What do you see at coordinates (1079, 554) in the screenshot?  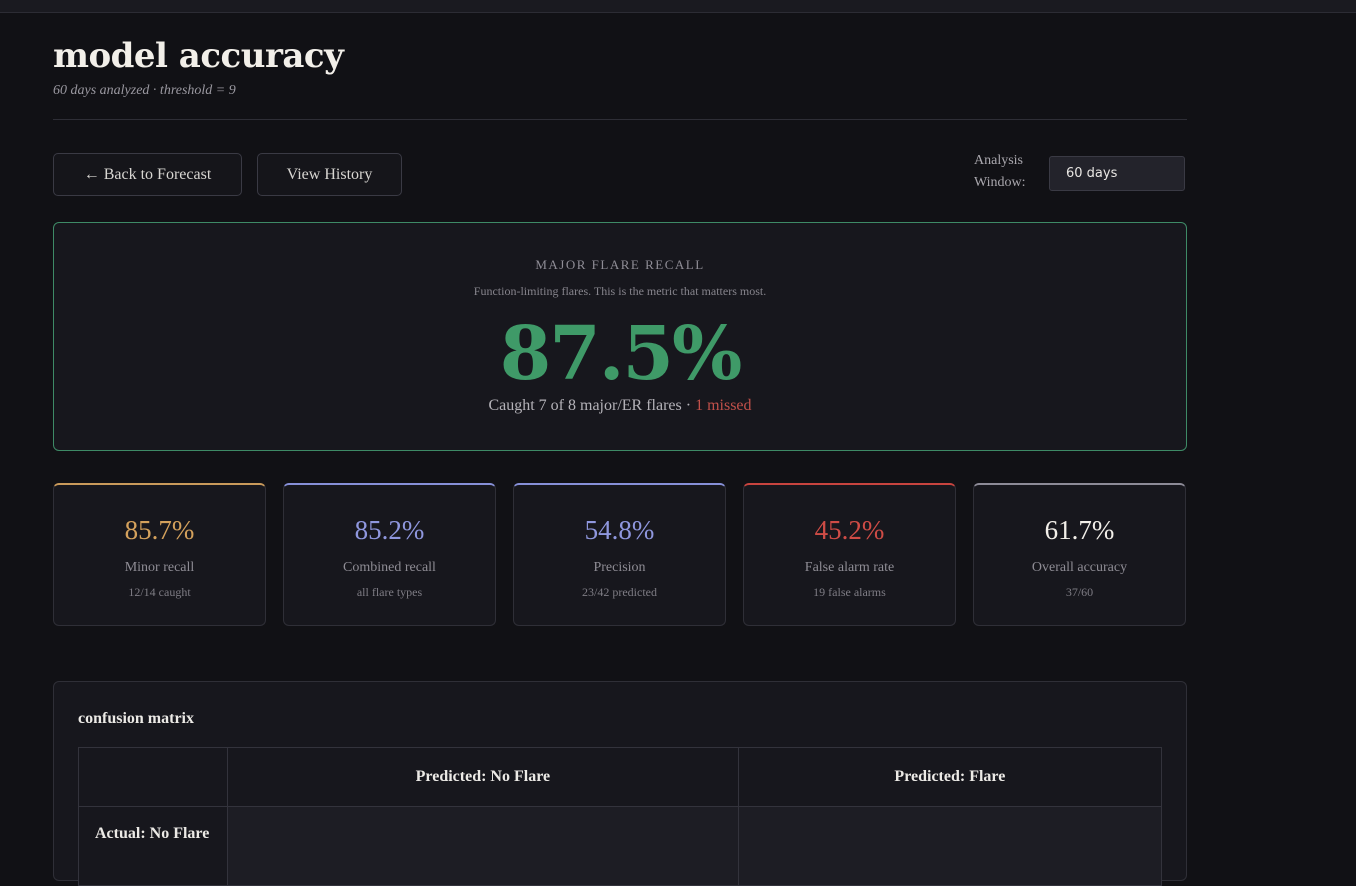 I see `metric-card: 61.7% Overall accuracy 37/60` at bounding box center [1079, 554].